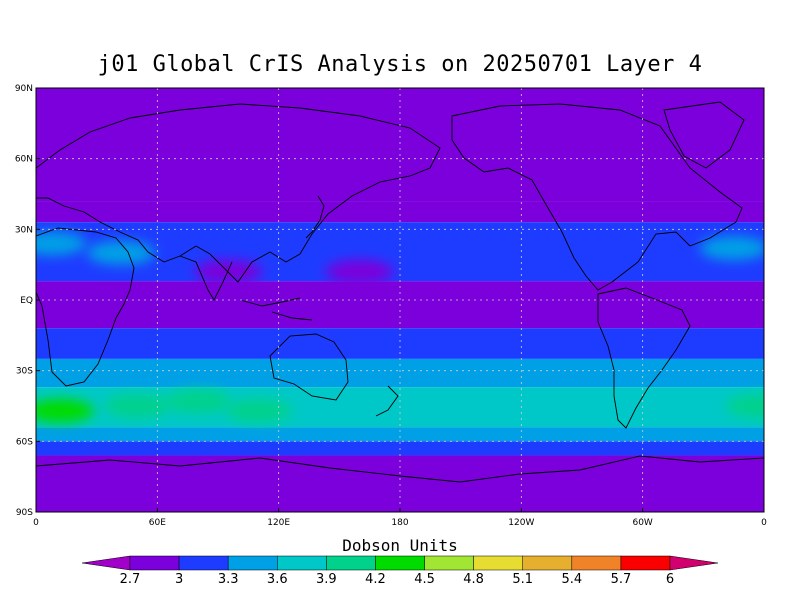 This screenshot has width=800, height=600. I want to click on lat-tick-label-2: 30N, so click(24, 230).